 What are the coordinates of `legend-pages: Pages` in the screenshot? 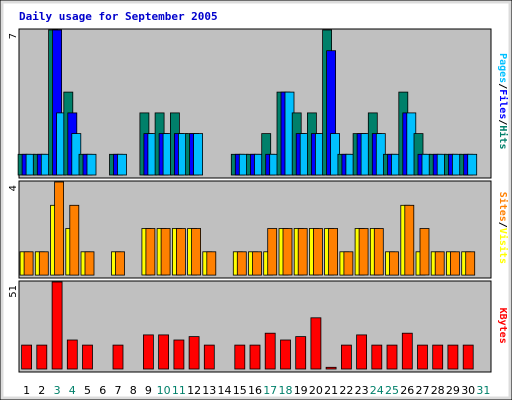 It's located at (502, 68).